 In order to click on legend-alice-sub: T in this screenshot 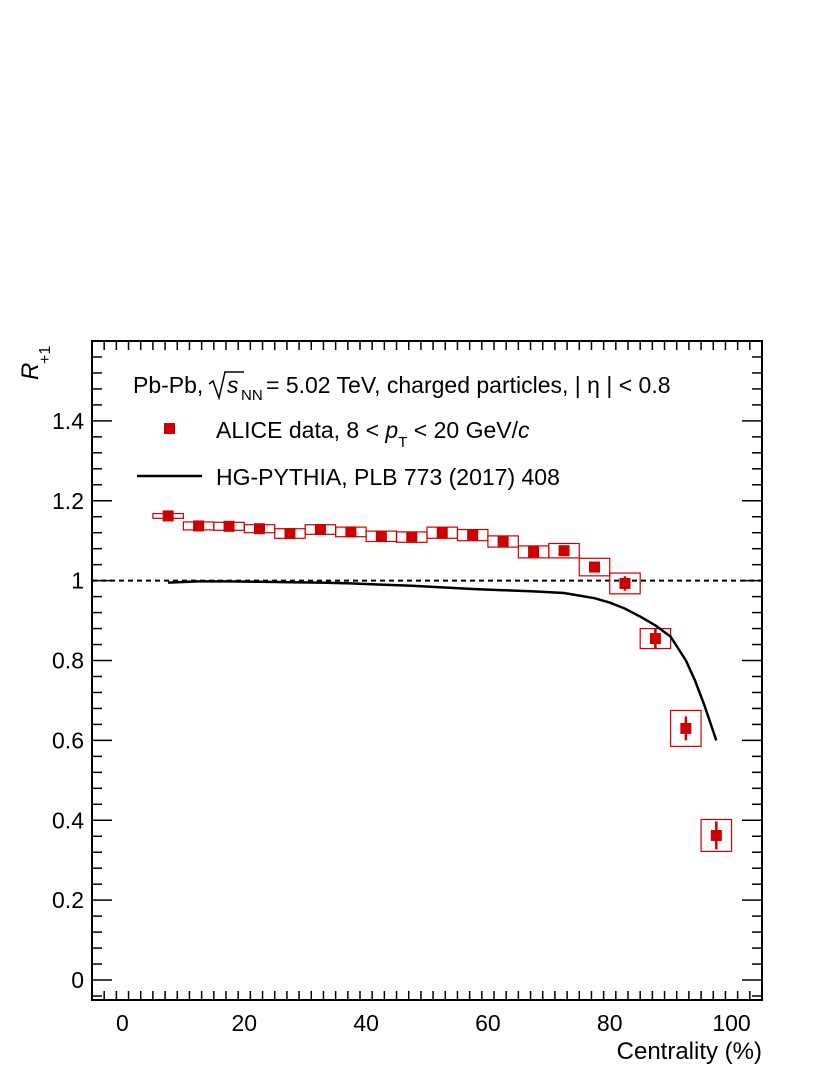, I will do `click(402, 442)`.